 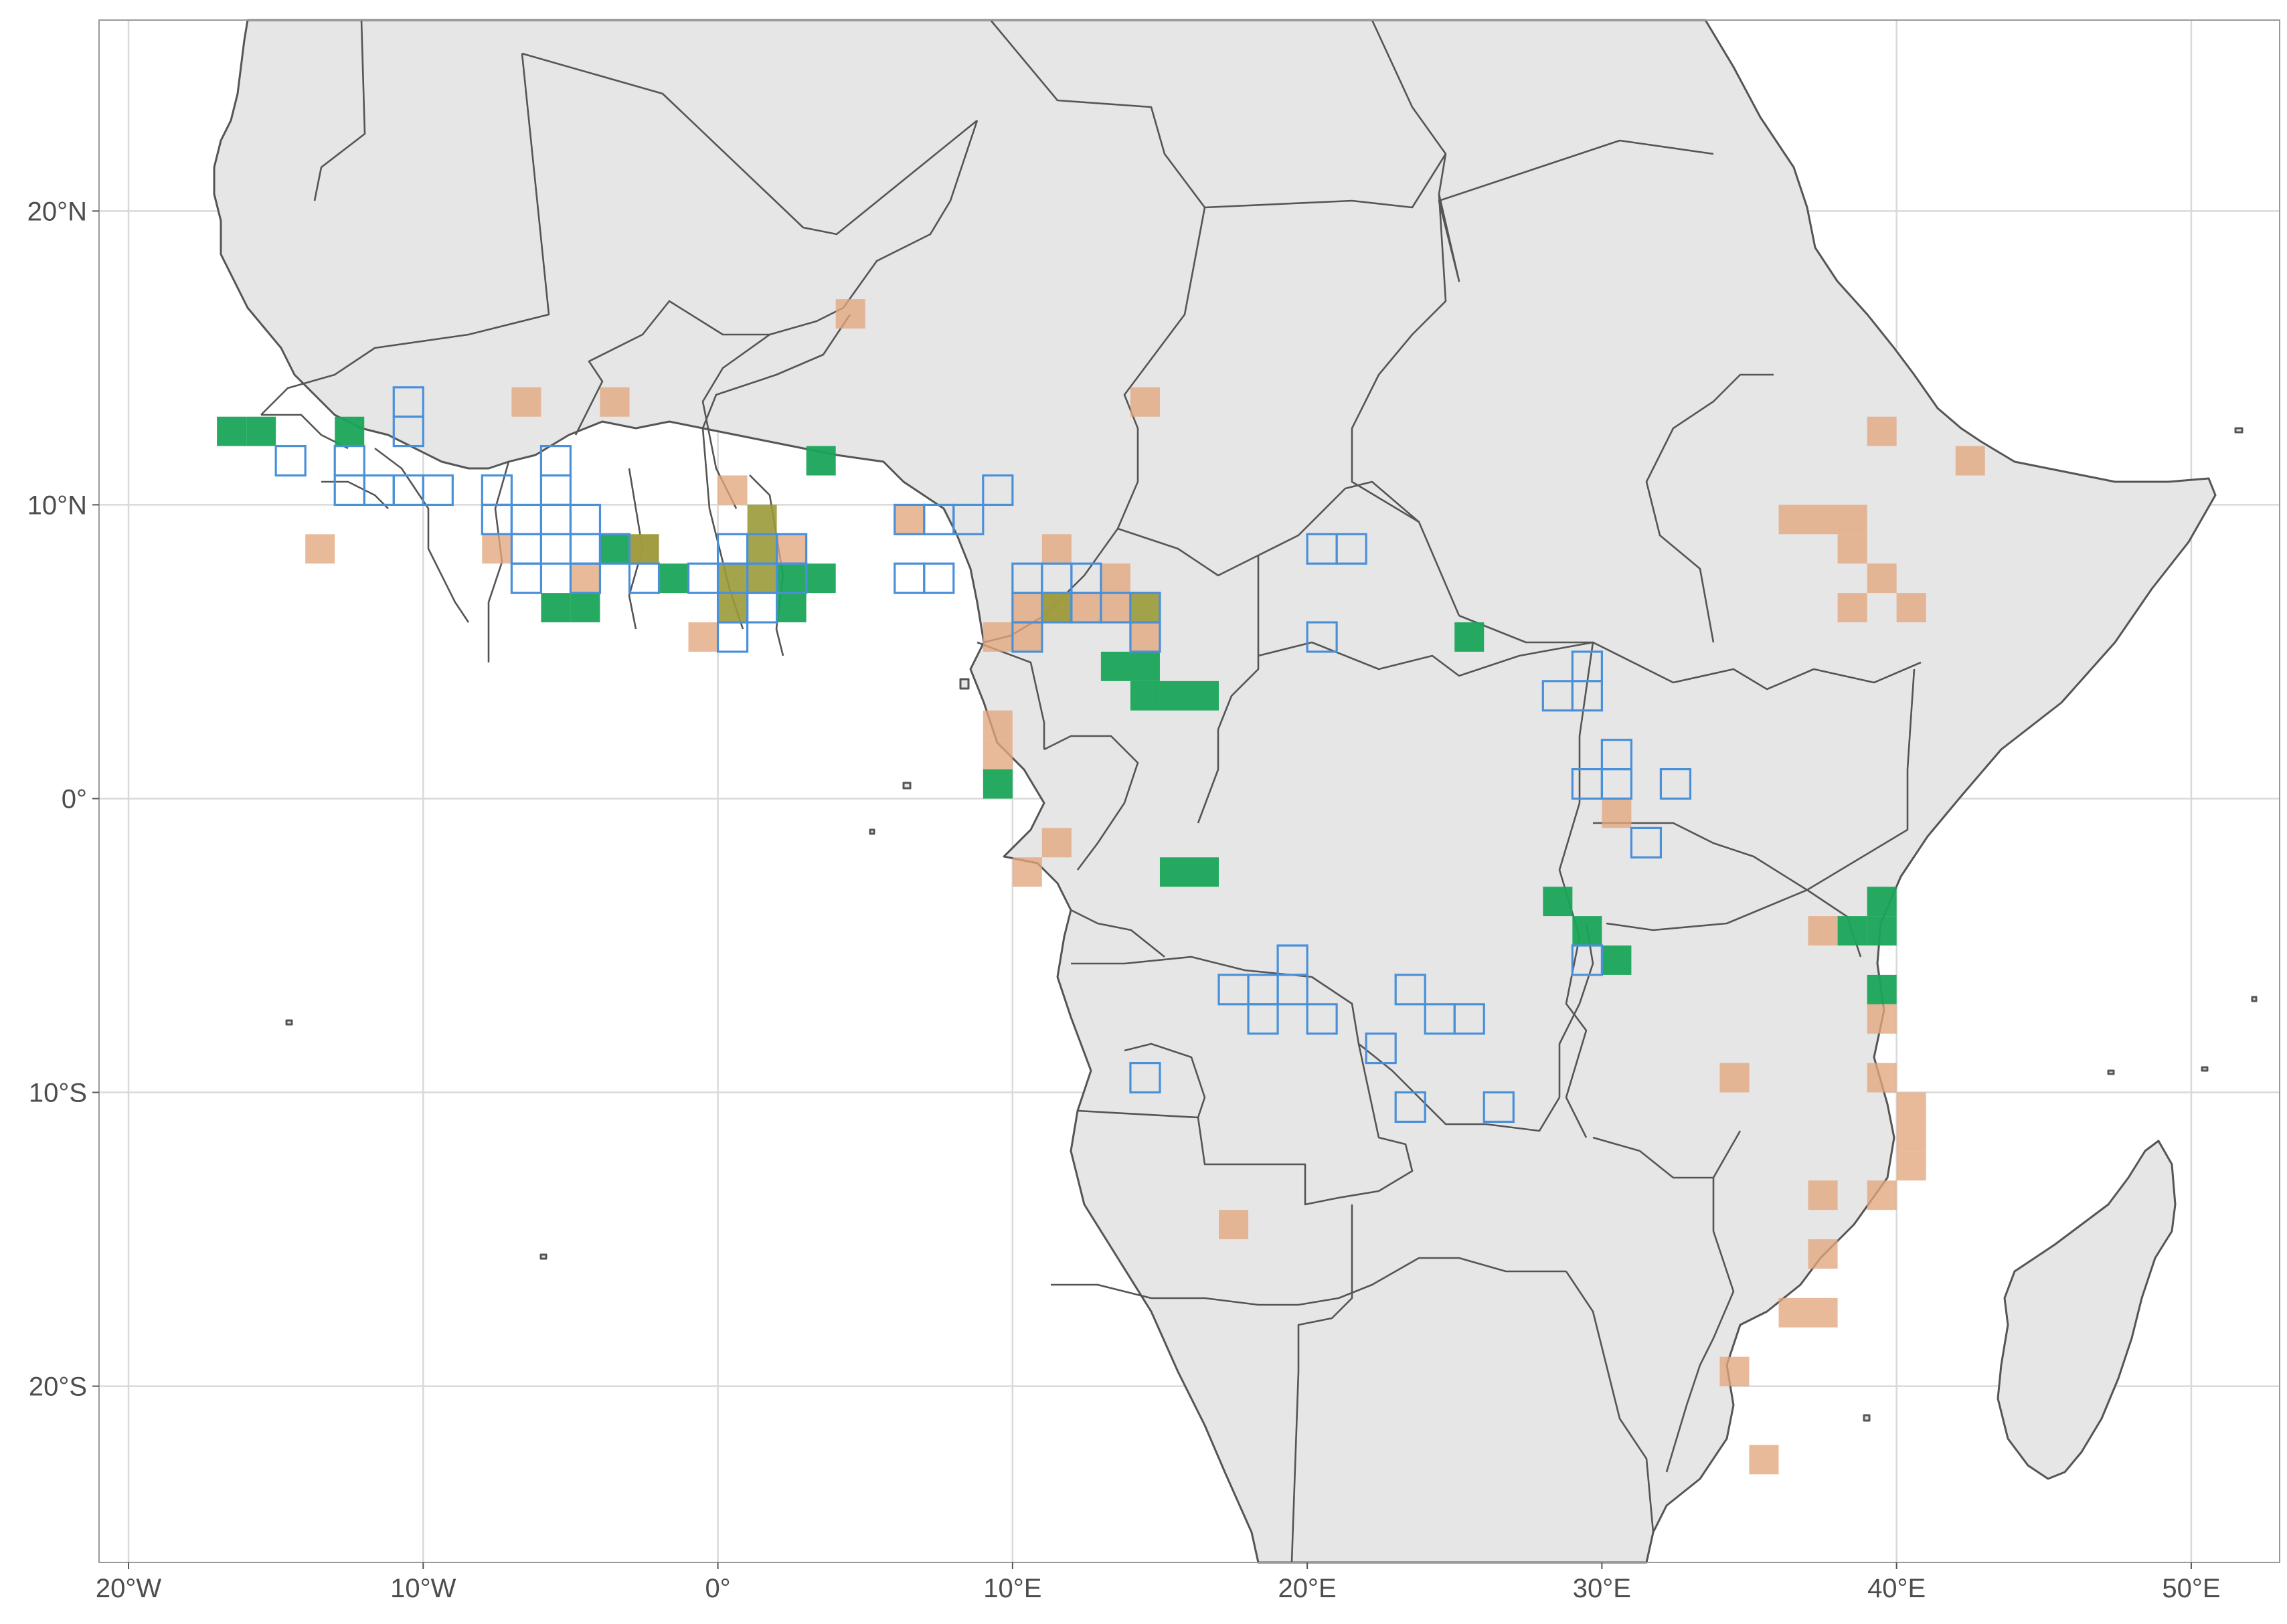 I want to click on y-tick-label: 20°N, so click(x=57, y=211).